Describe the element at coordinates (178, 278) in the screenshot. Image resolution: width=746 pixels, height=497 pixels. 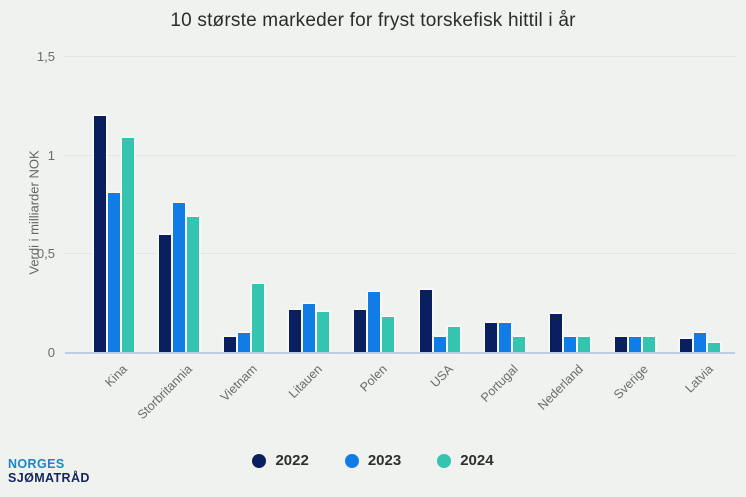
I see `bar-storbritannia-2023` at that location.